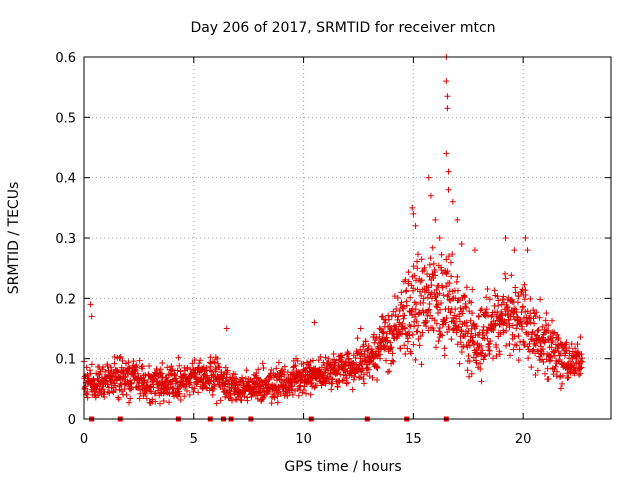 This screenshot has width=640, height=480. I want to click on y-tick-label: 0.2, so click(65, 299).